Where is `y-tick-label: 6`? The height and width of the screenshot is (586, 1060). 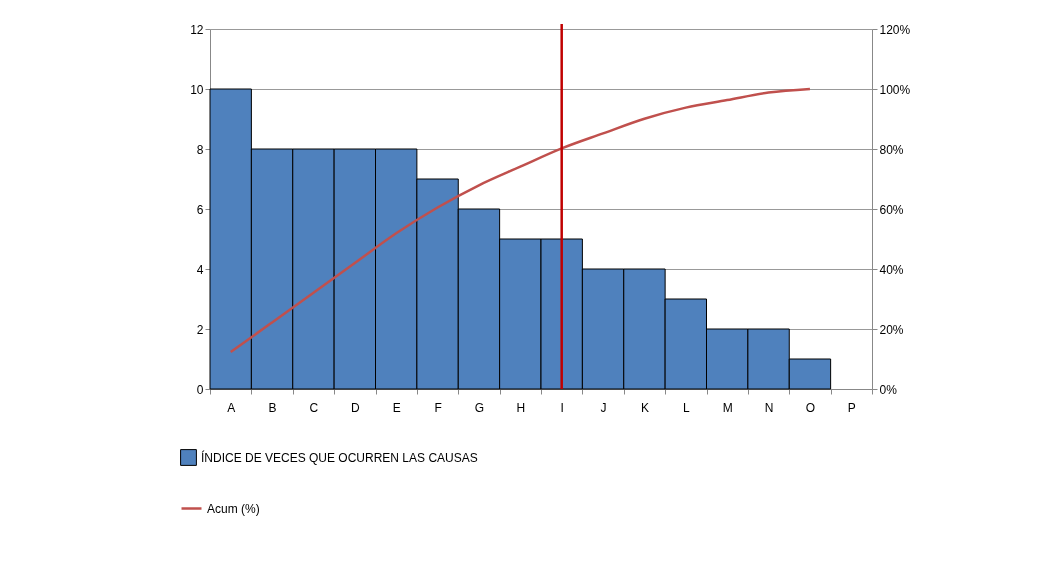
y-tick-label: 6 is located at coordinates (200, 209).